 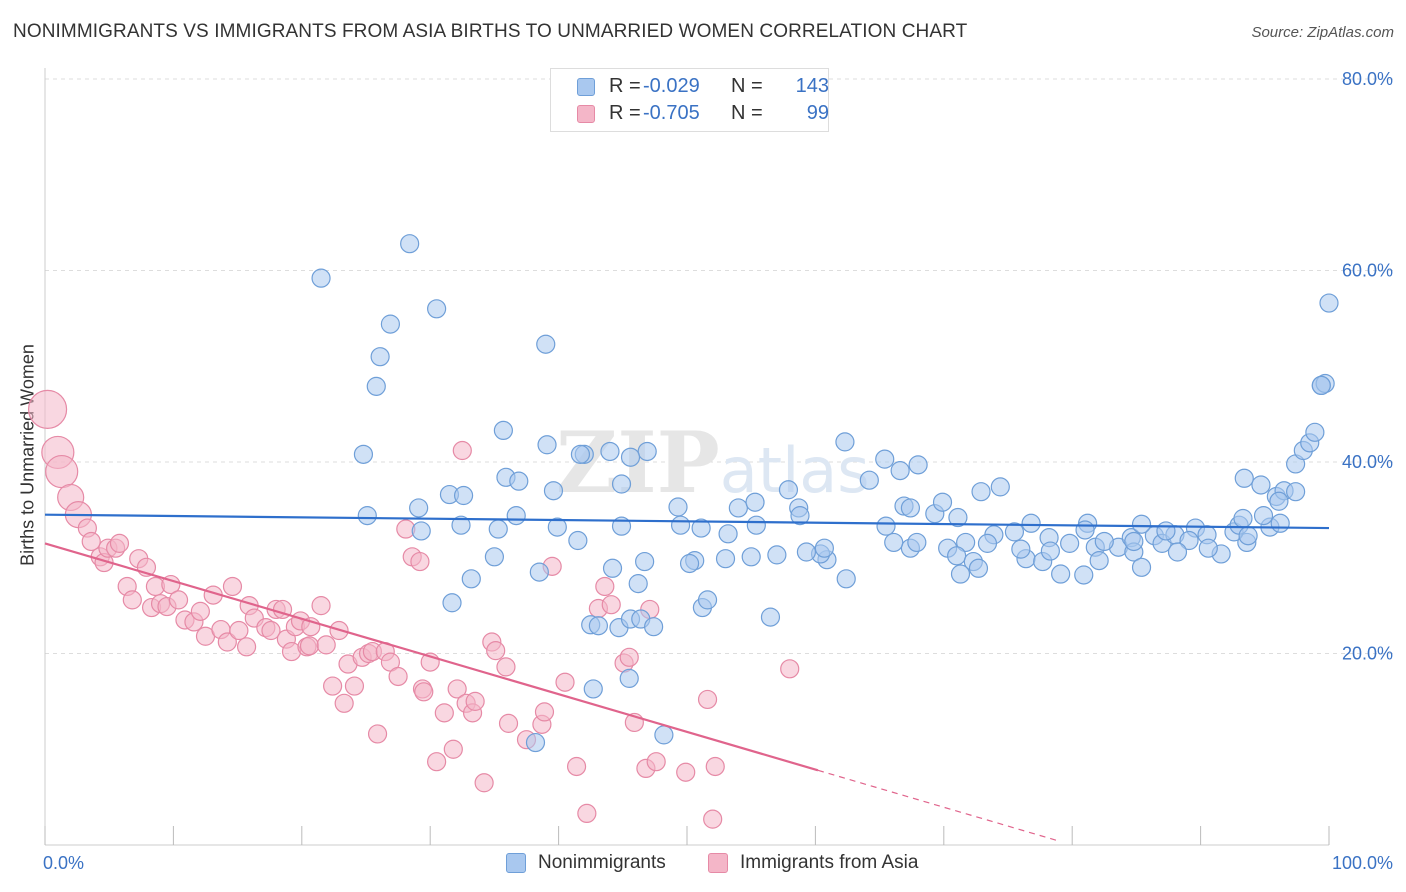 I want to click on bottom-legend-label: Nonimmigrants, so click(x=602, y=862).